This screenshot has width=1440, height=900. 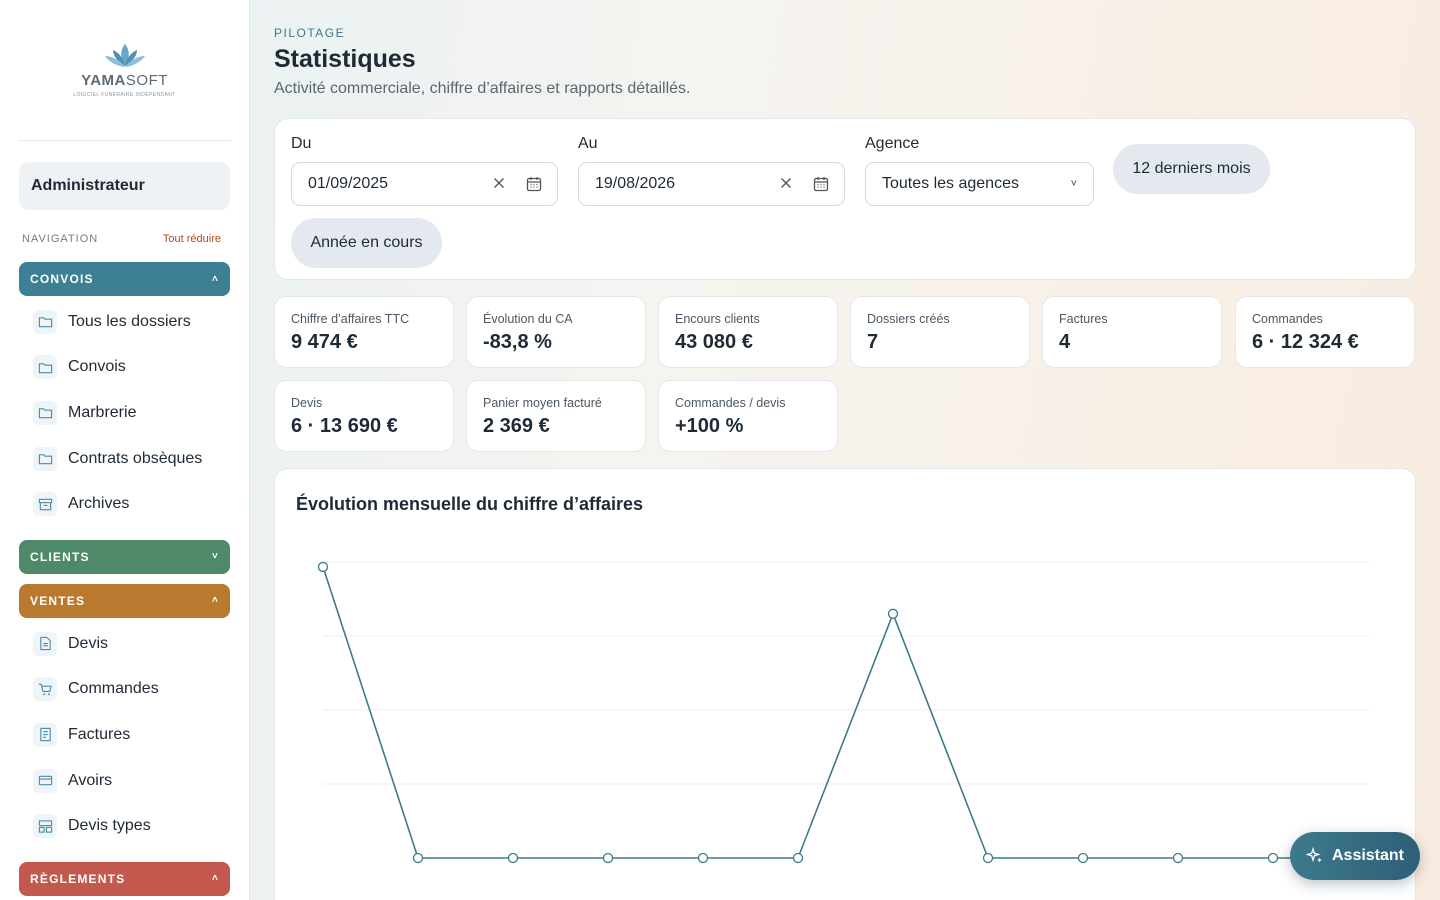 What do you see at coordinates (1305, 342) in the screenshot?
I see `kpi-value: 6 · 12 324 €` at bounding box center [1305, 342].